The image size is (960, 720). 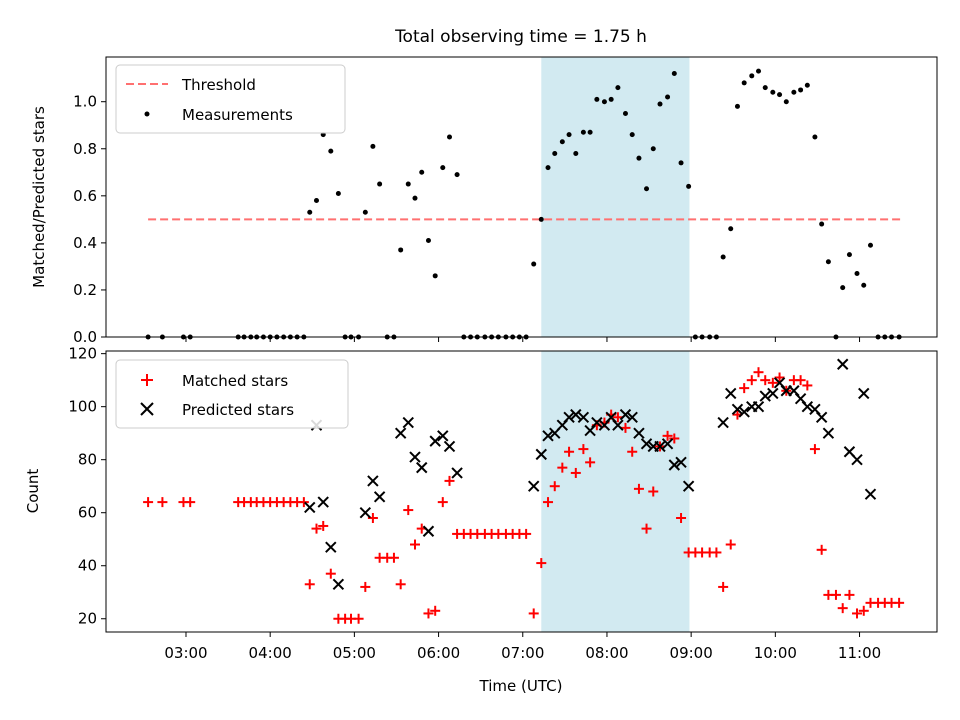 What do you see at coordinates (522, 653) in the screenshot?
I see `bottom-x-tick-label: 07:00` at bounding box center [522, 653].